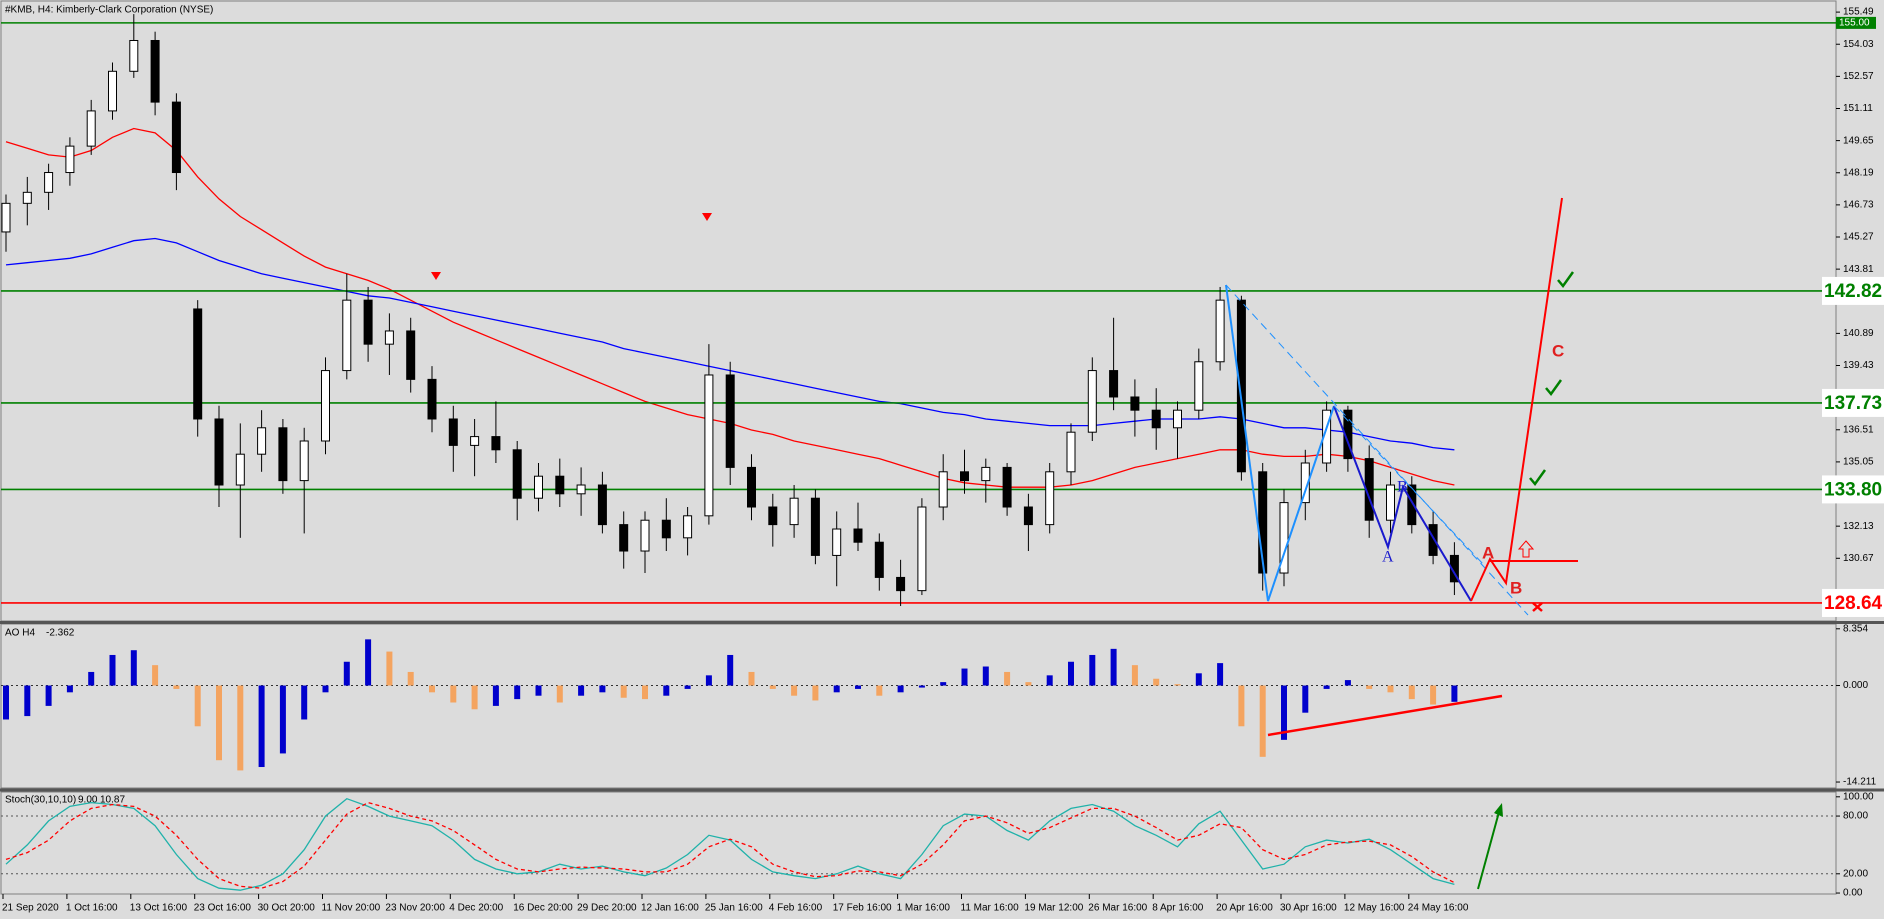 This screenshot has height=919, width=1884. Describe the element at coordinates (1558, 350) in the screenshot. I see `wave-label: C` at that location.